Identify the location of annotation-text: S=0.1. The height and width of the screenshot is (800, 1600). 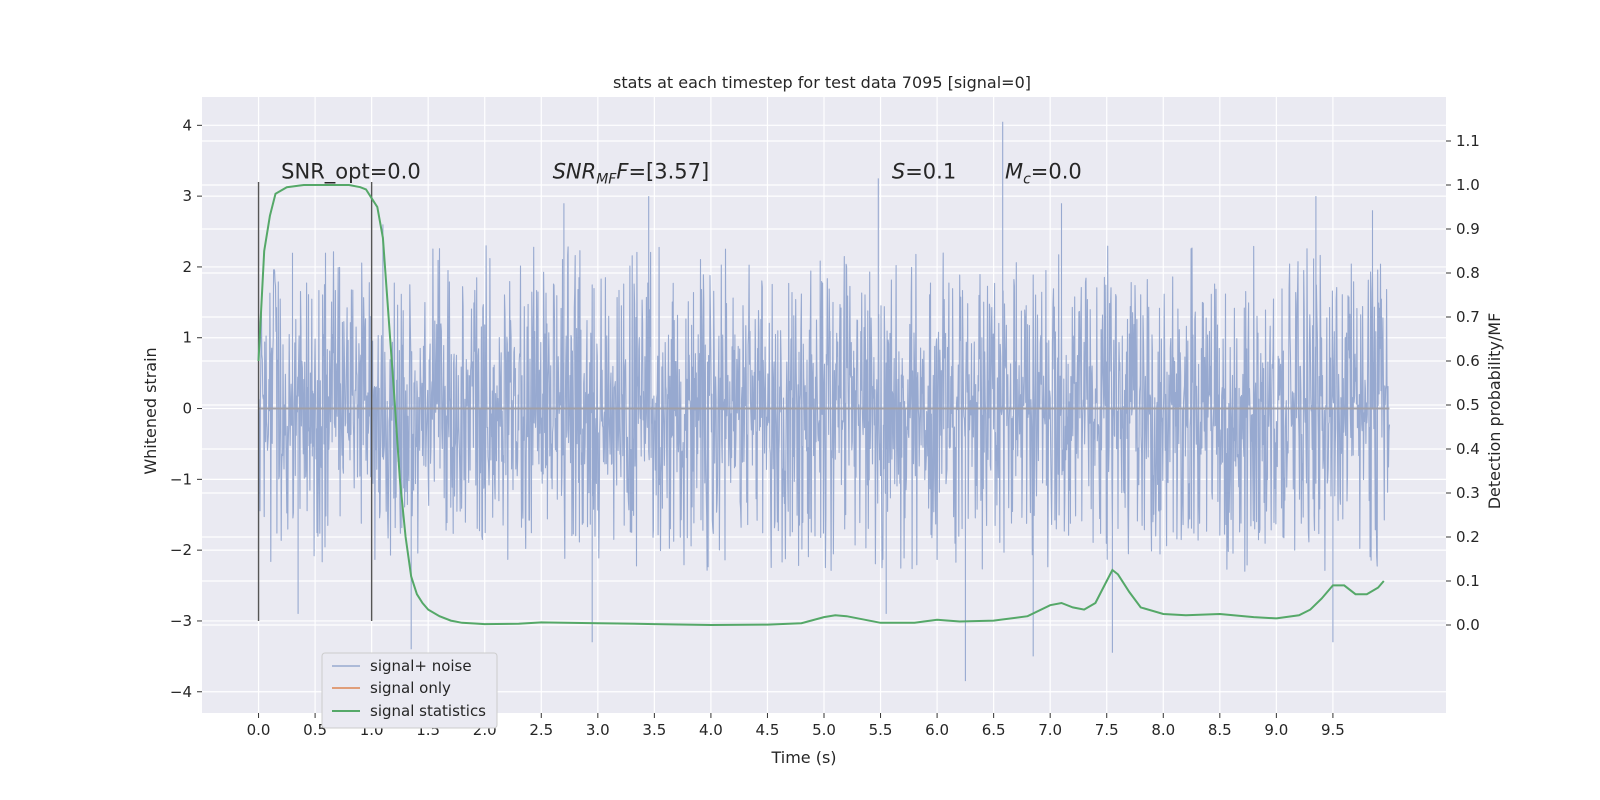
(924, 171).